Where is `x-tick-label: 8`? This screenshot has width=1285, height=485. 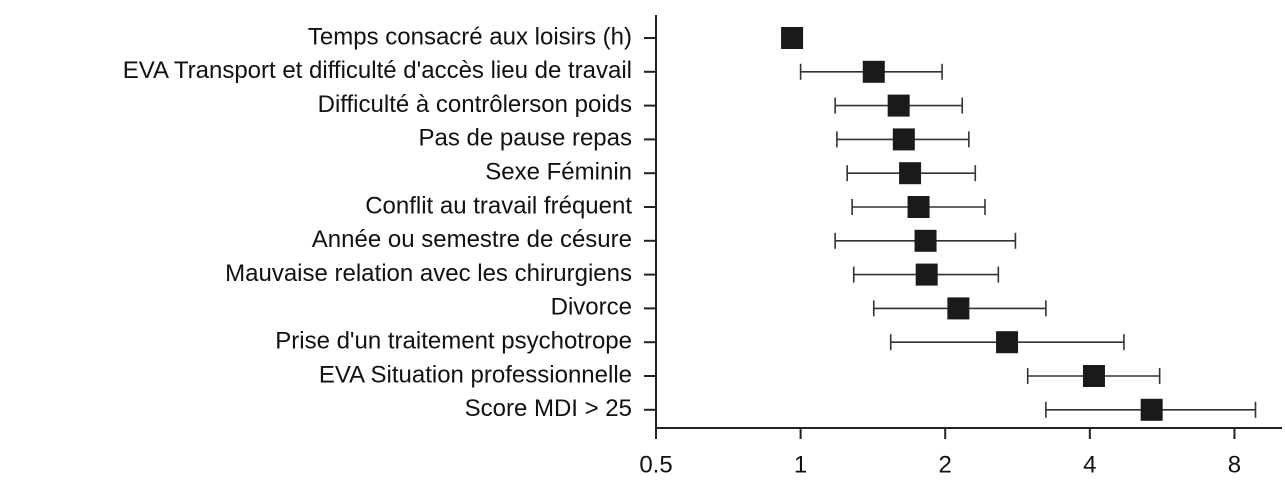
x-tick-label: 8 is located at coordinates (1234, 464).